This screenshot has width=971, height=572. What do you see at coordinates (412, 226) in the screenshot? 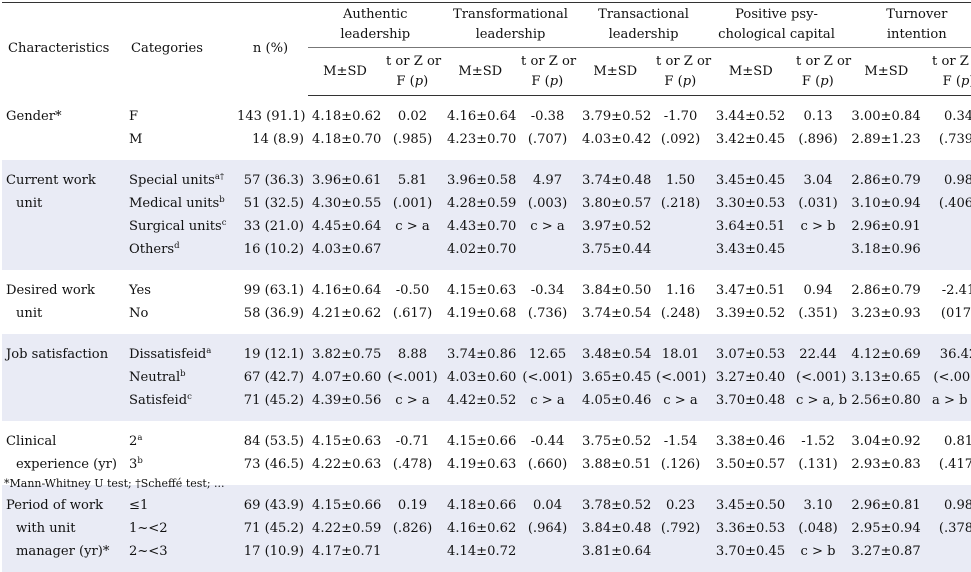
I see `test-stat-cell: c > a` at bounding box center [412, 226].